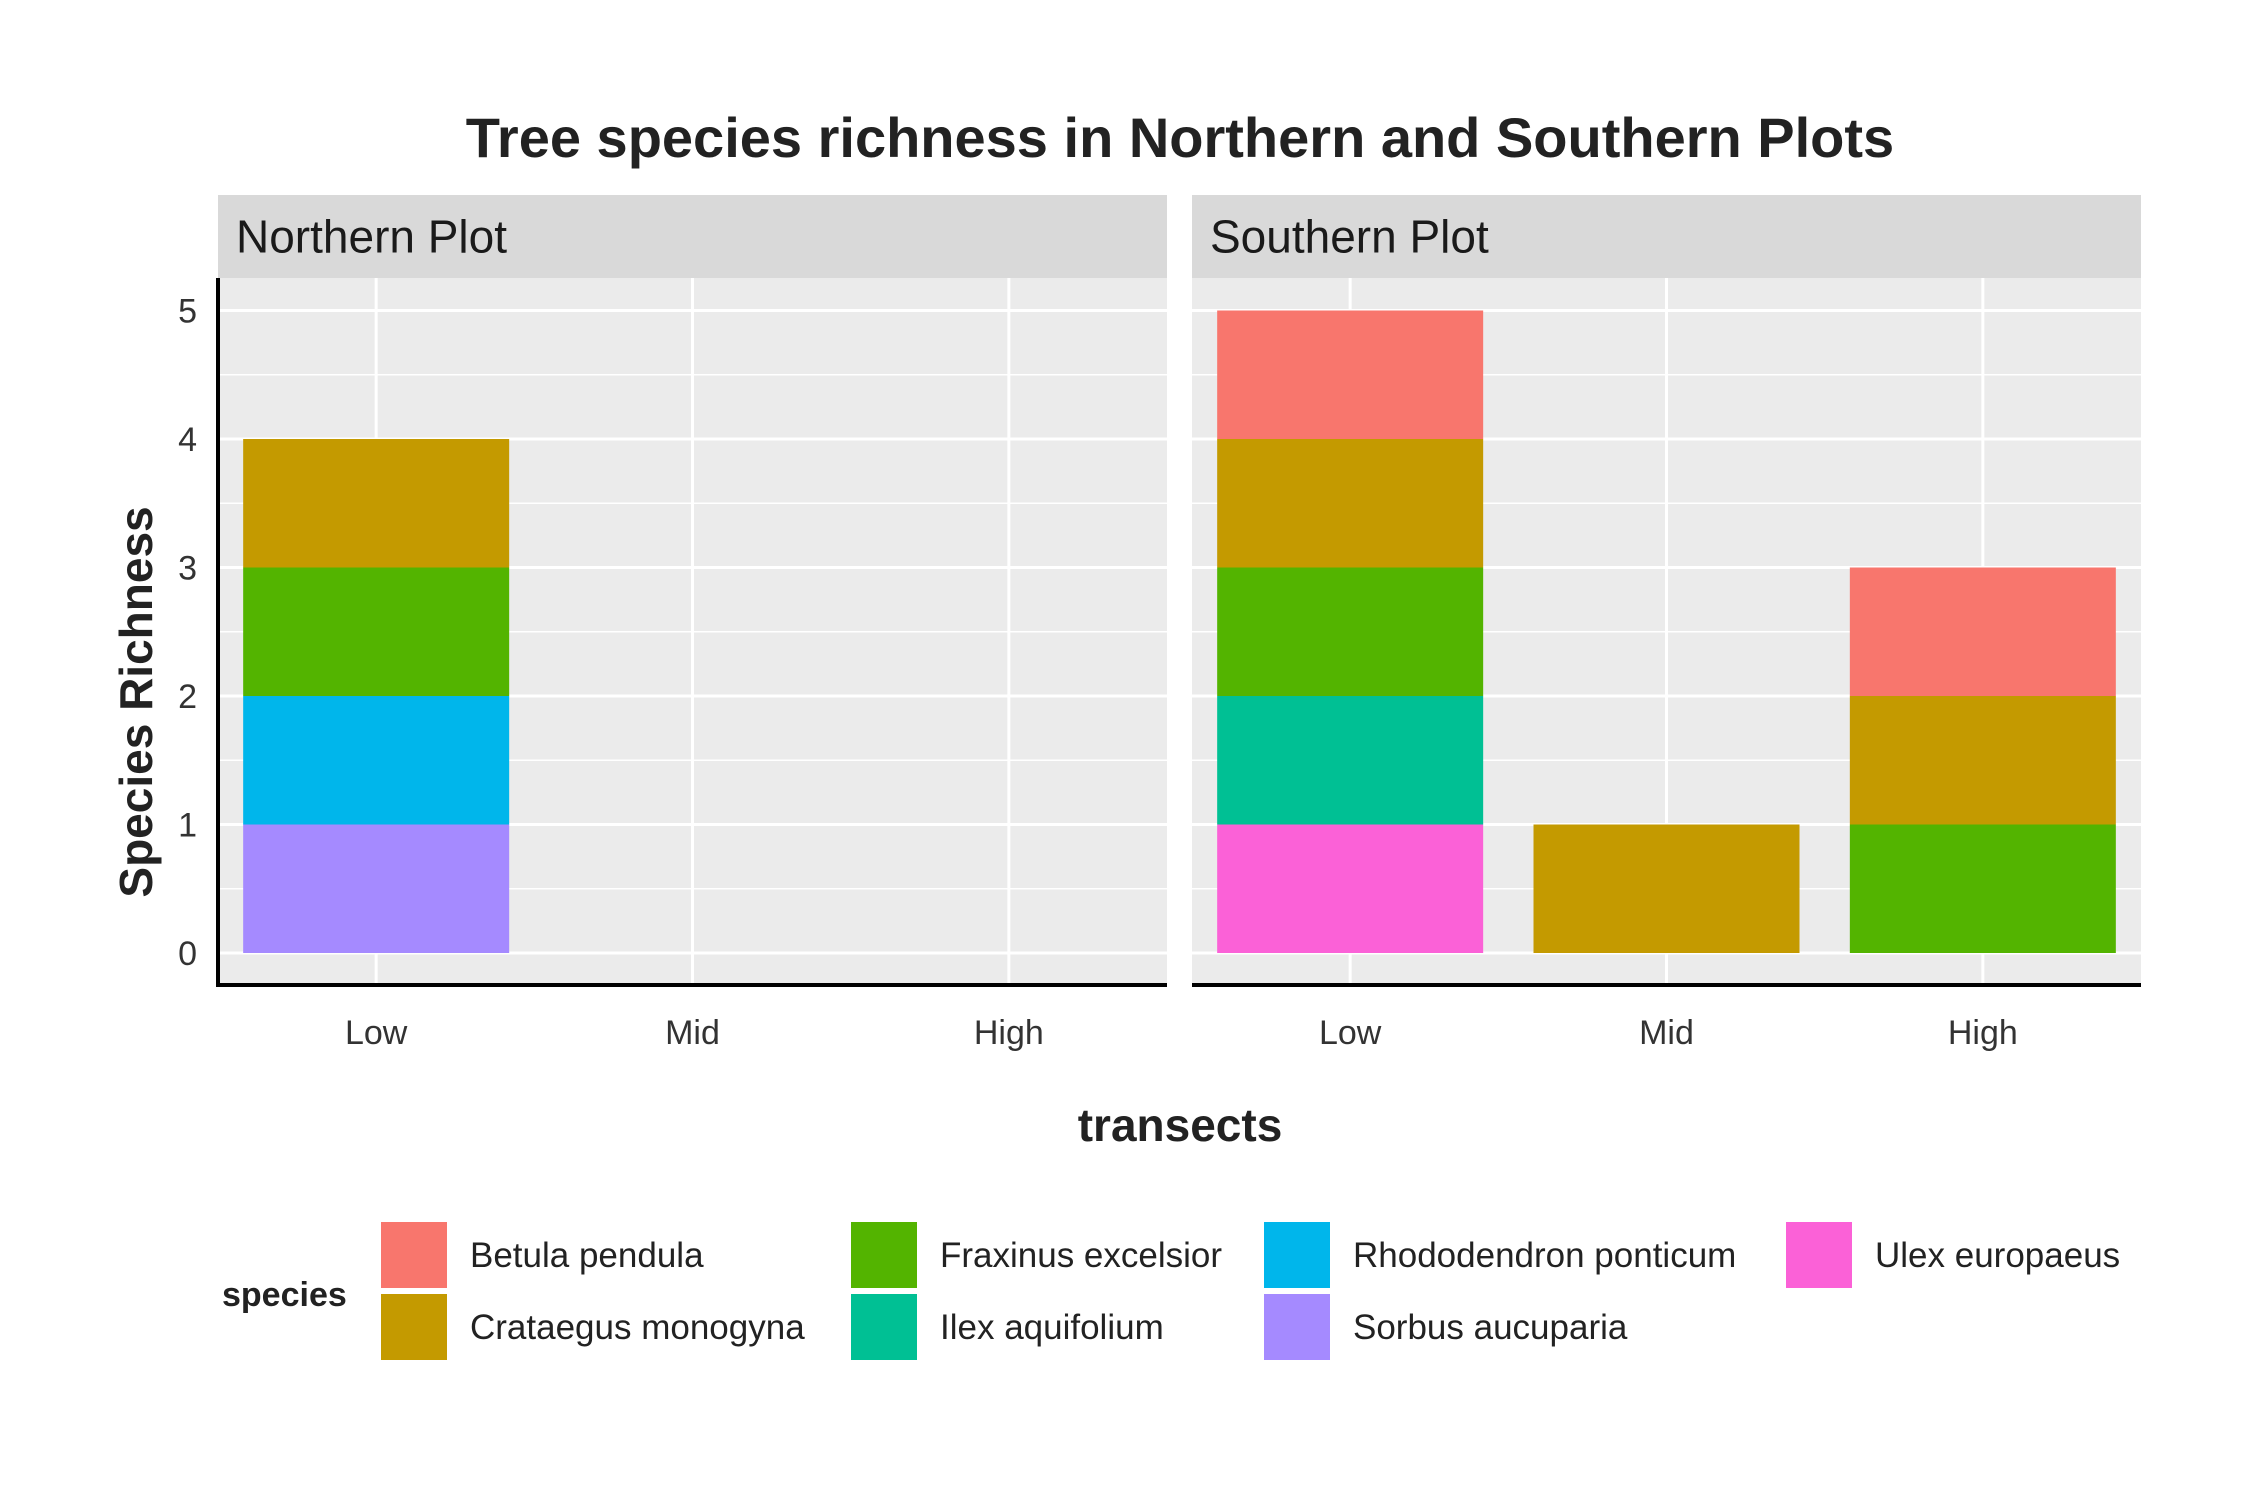 The image size is (2250, 1500). Describe the element at coordinates (187, 569) in the screenshot. I see `y-tick-label: 3` at that location.